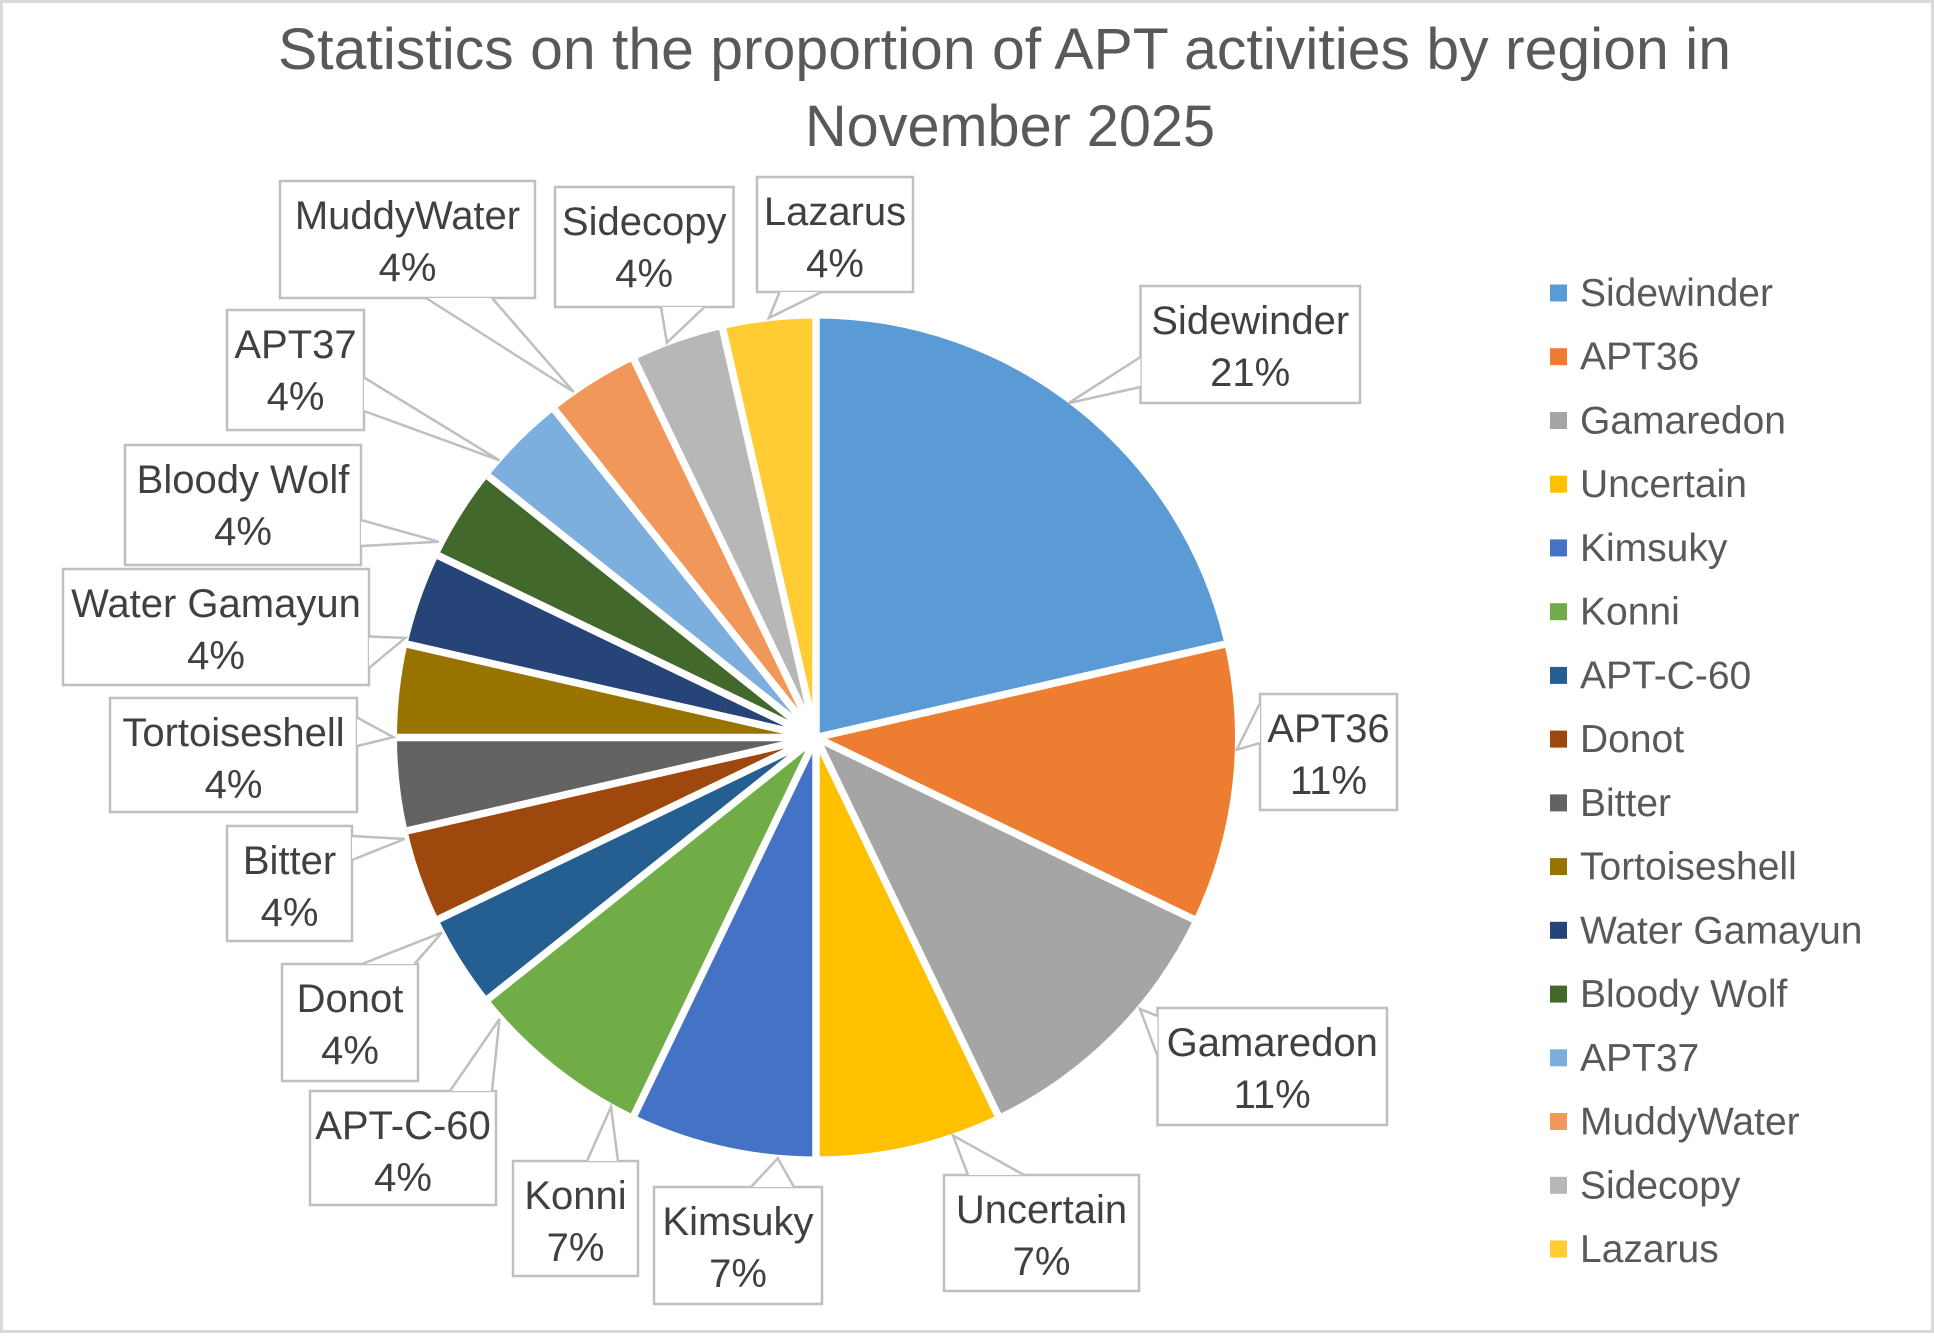  I want to click on svg-text: 21%, so click(1250, 373).